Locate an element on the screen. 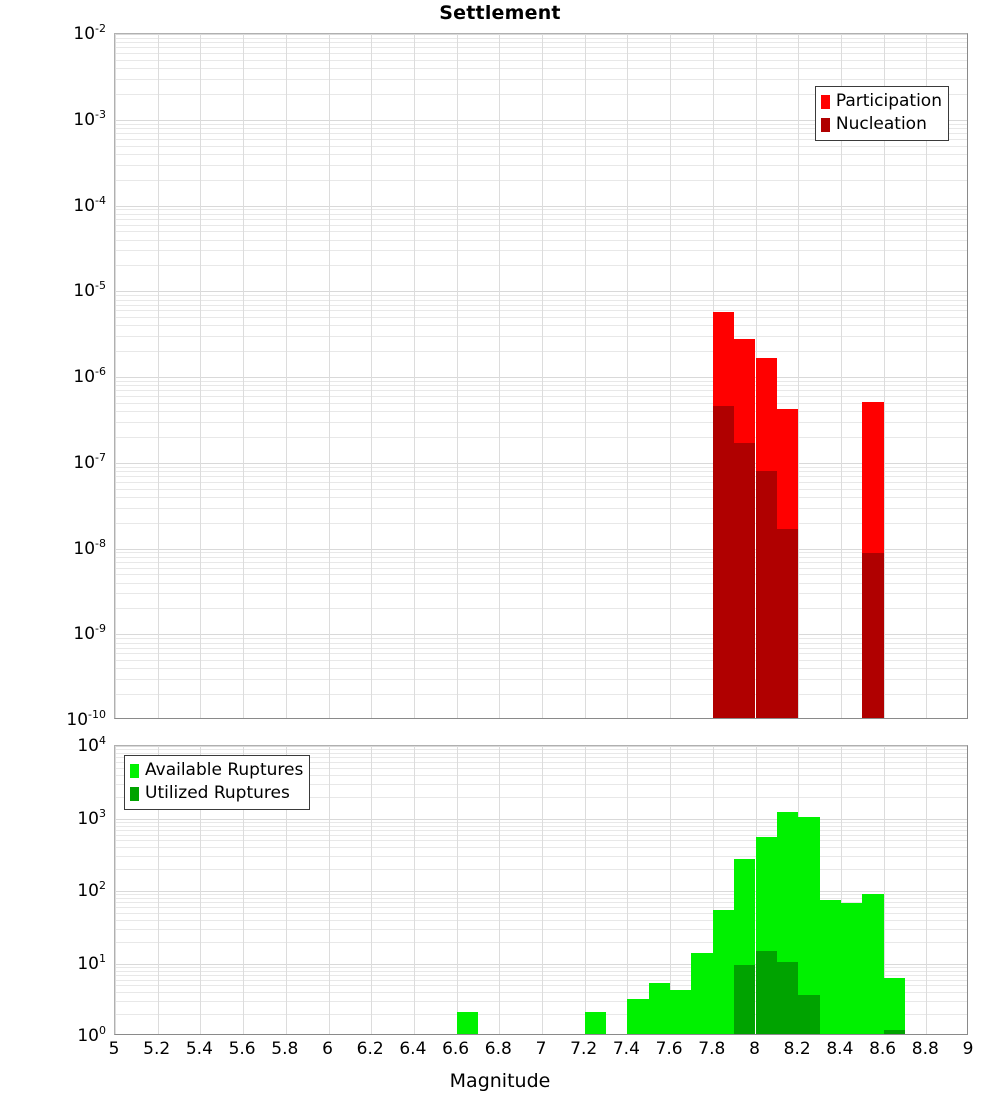  x-tick-label: 8.8 is located at coordinates (925, 1049).